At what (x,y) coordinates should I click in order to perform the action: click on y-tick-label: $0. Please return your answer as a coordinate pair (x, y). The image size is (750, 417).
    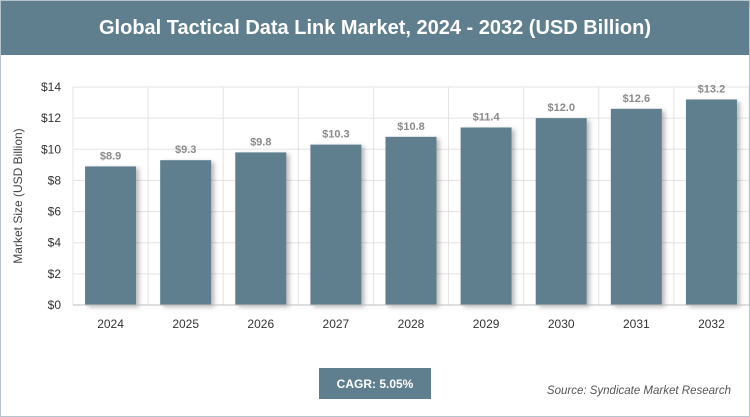
    Looking at the image, I should click on (55, 305).